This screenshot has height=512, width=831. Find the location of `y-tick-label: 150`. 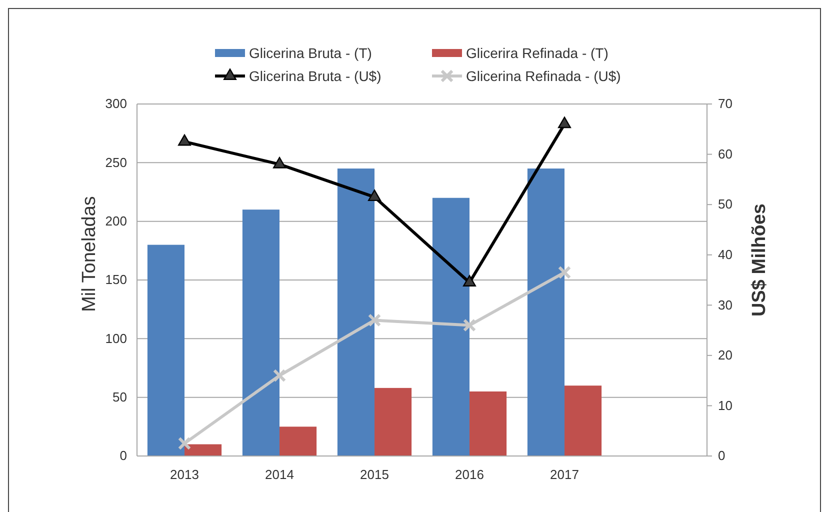

y-tick-label: 150 is located at coordinates (116, 280).